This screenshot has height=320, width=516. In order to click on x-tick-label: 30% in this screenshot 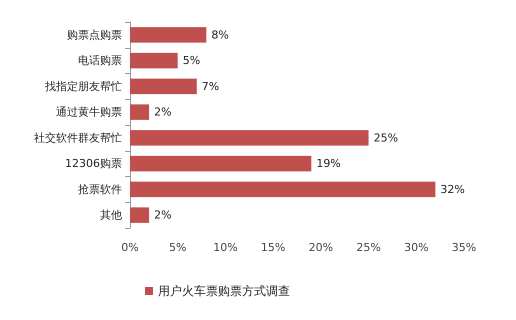, I will do `click(416, 247)`.